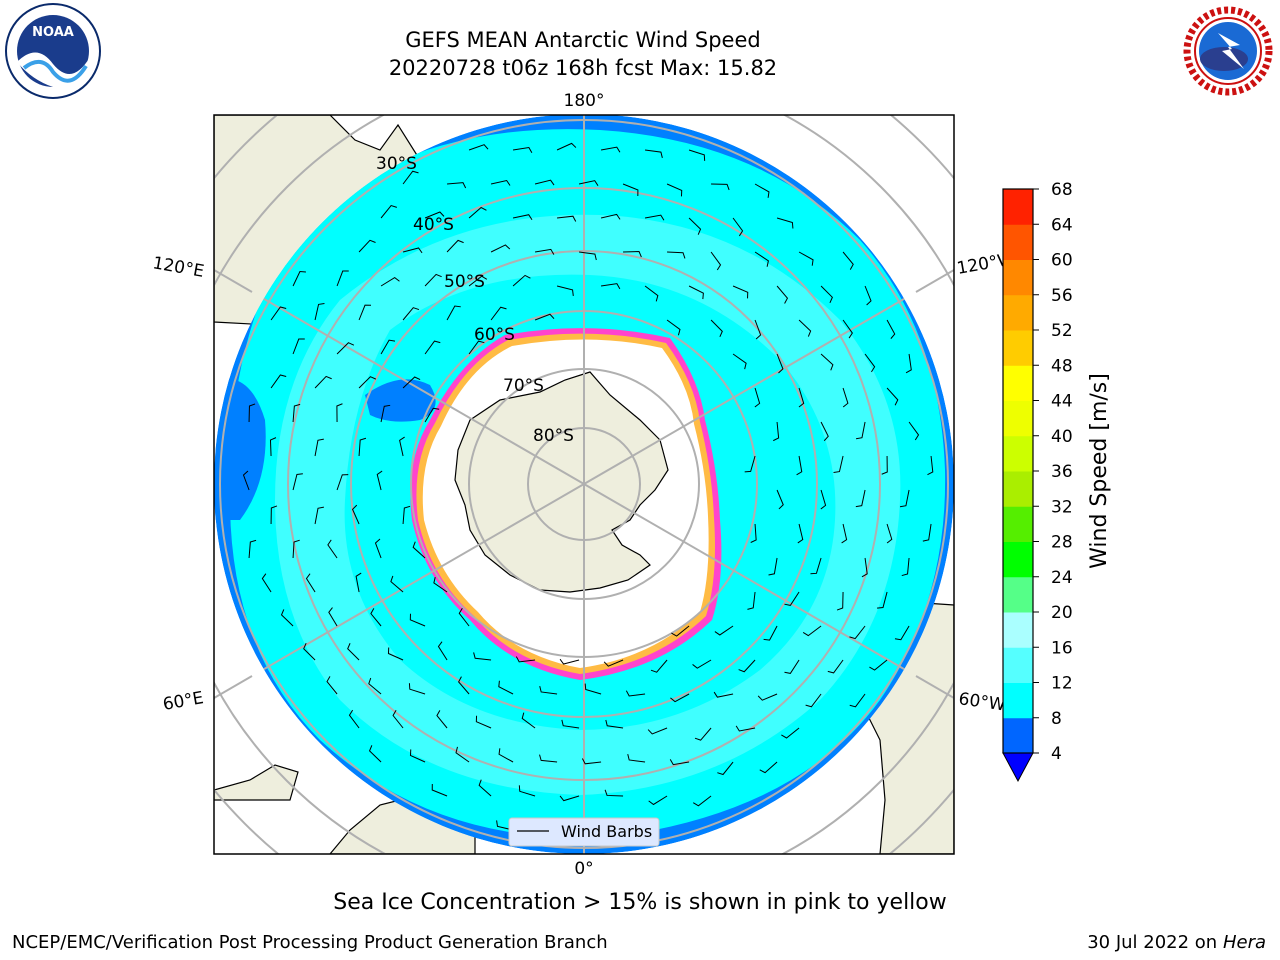 The height and width of the screenshot is (960, 1280). What do you see at coordinates (1062, 613) in the screenshot?
I see `colorbar-tick-label: 20` at bounding box center [1062, 613].